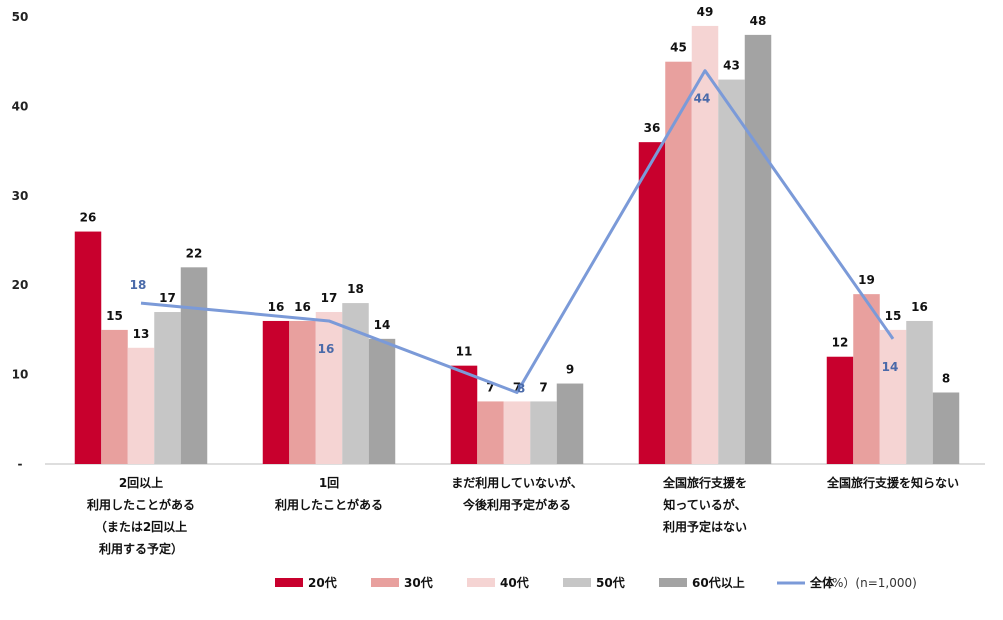 The image size is (1003, 620). What do you see at coordinates (141, 526) in the screenshot?
I see `category-label: （または2回以上` at bounding box center [141, 526].